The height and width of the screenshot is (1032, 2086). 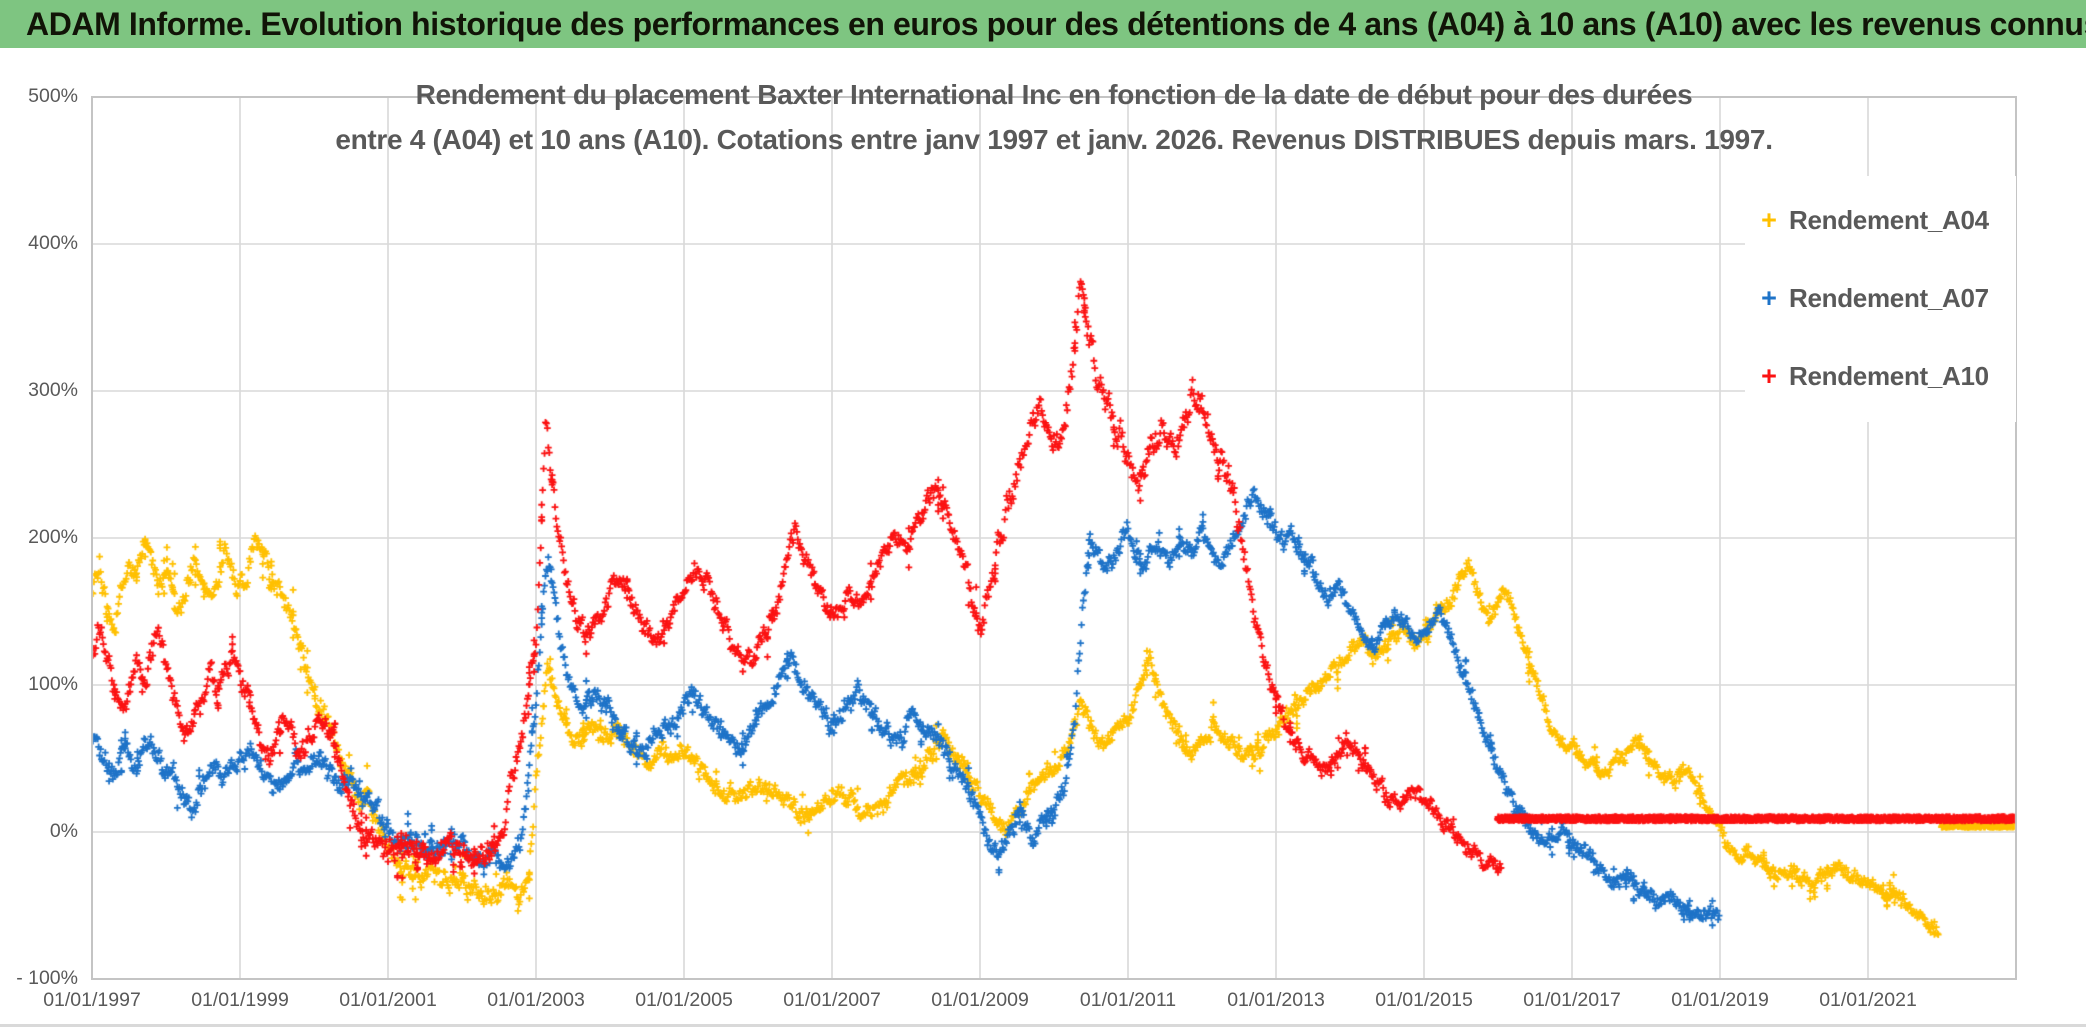 What do you see at coordinates (240, 1000) in the screenshot?
I see `x-axis-tick-label: 01/01/1999` at bounding box center [240, 1000].